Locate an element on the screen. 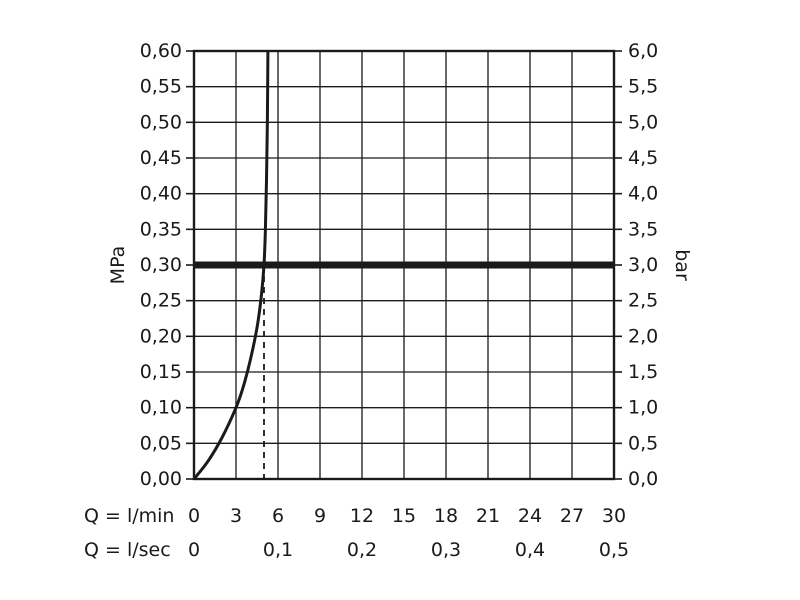  y-right-ticks: 0,0 0,5 1,0 1,5 2,0 2,5 3,0 3,5 4,0 4,5 5,0 5,5 6,0 is located at coordinates (643, 265).